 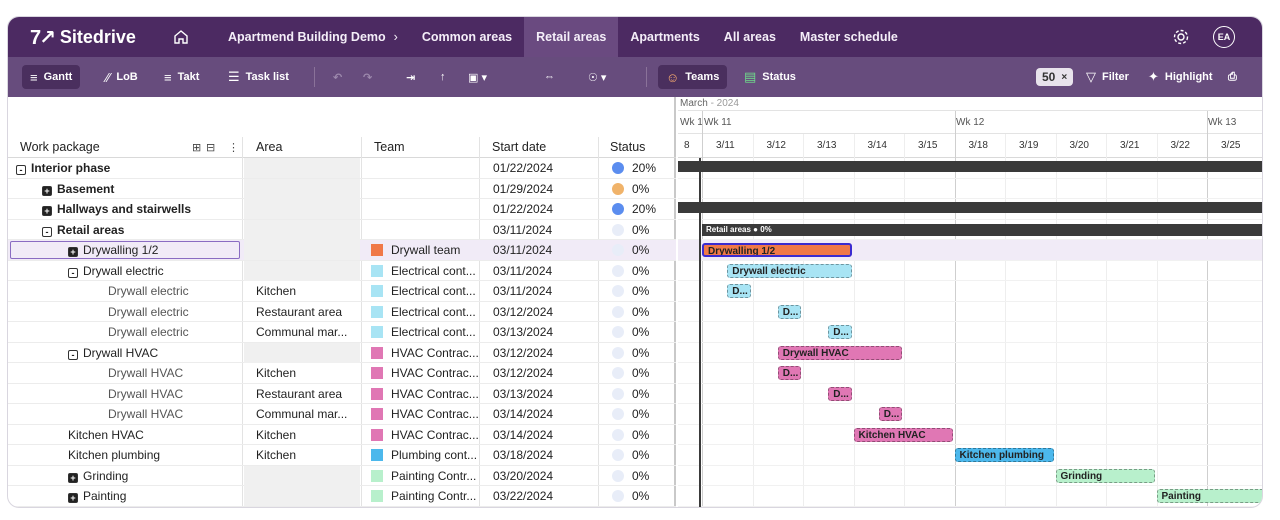 What do you see at coordinates (342, 496) in the screenshot?
I see `table-row: + Painting Painting Contr... 03/22/2024 0%` at bounding box center [342, 496].